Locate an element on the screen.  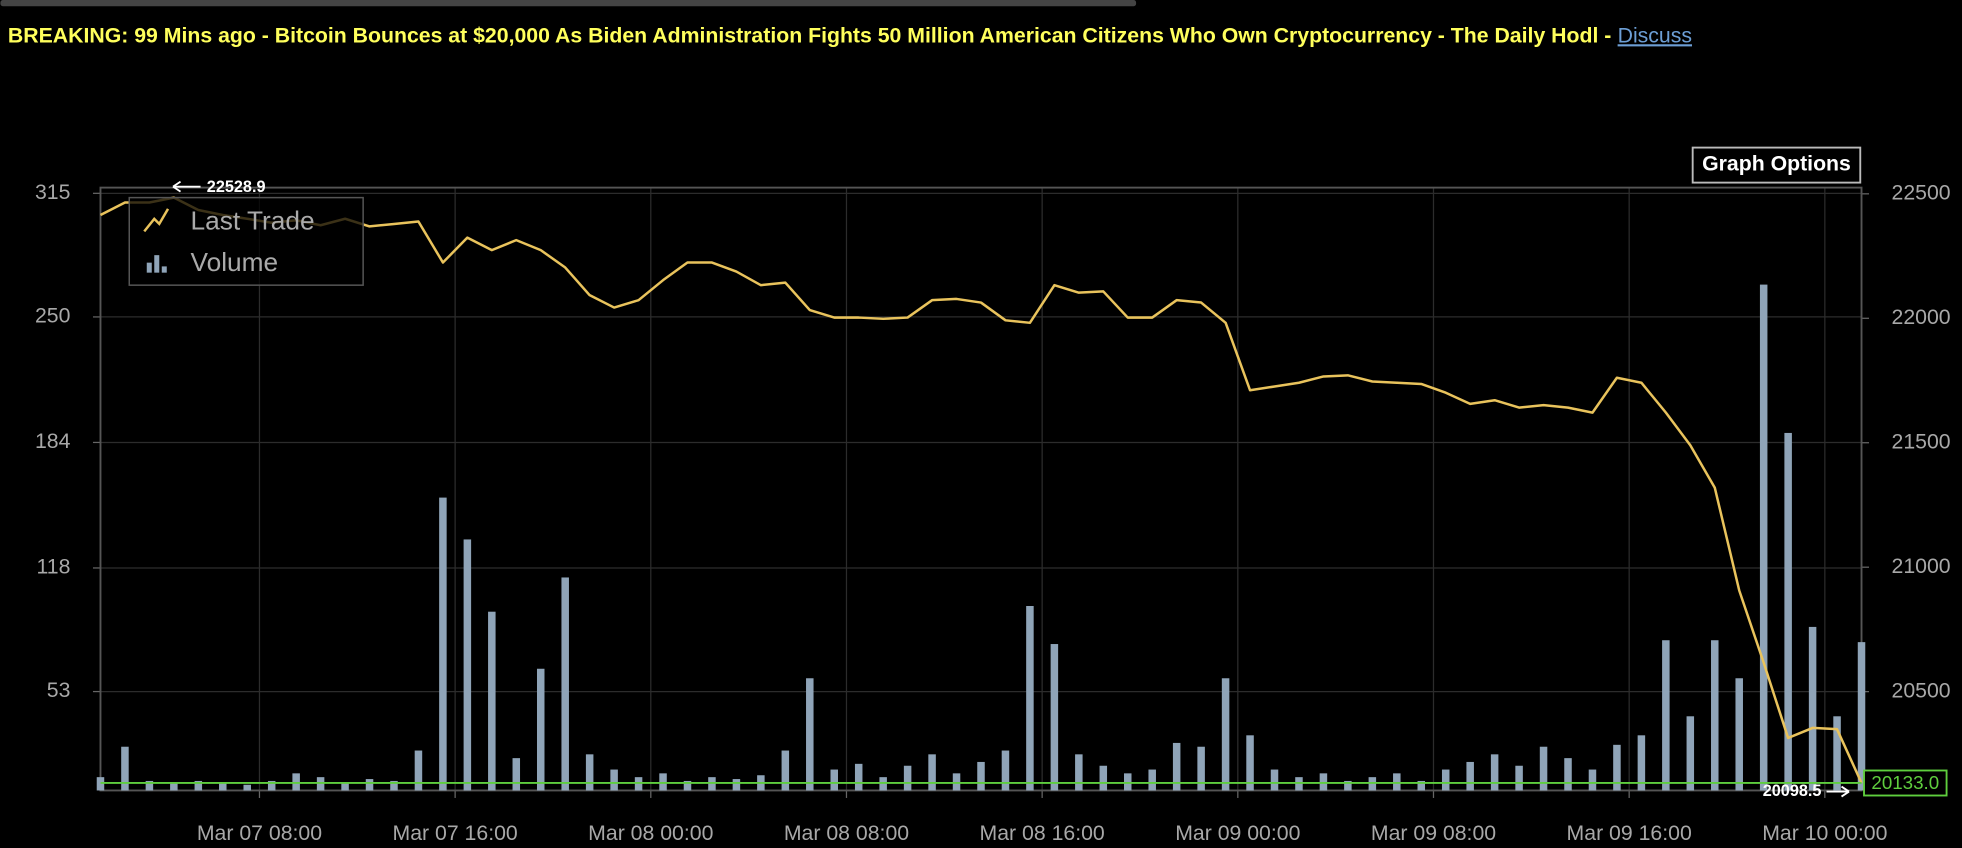
high-arrowhead is located at coordinates (177, 186).